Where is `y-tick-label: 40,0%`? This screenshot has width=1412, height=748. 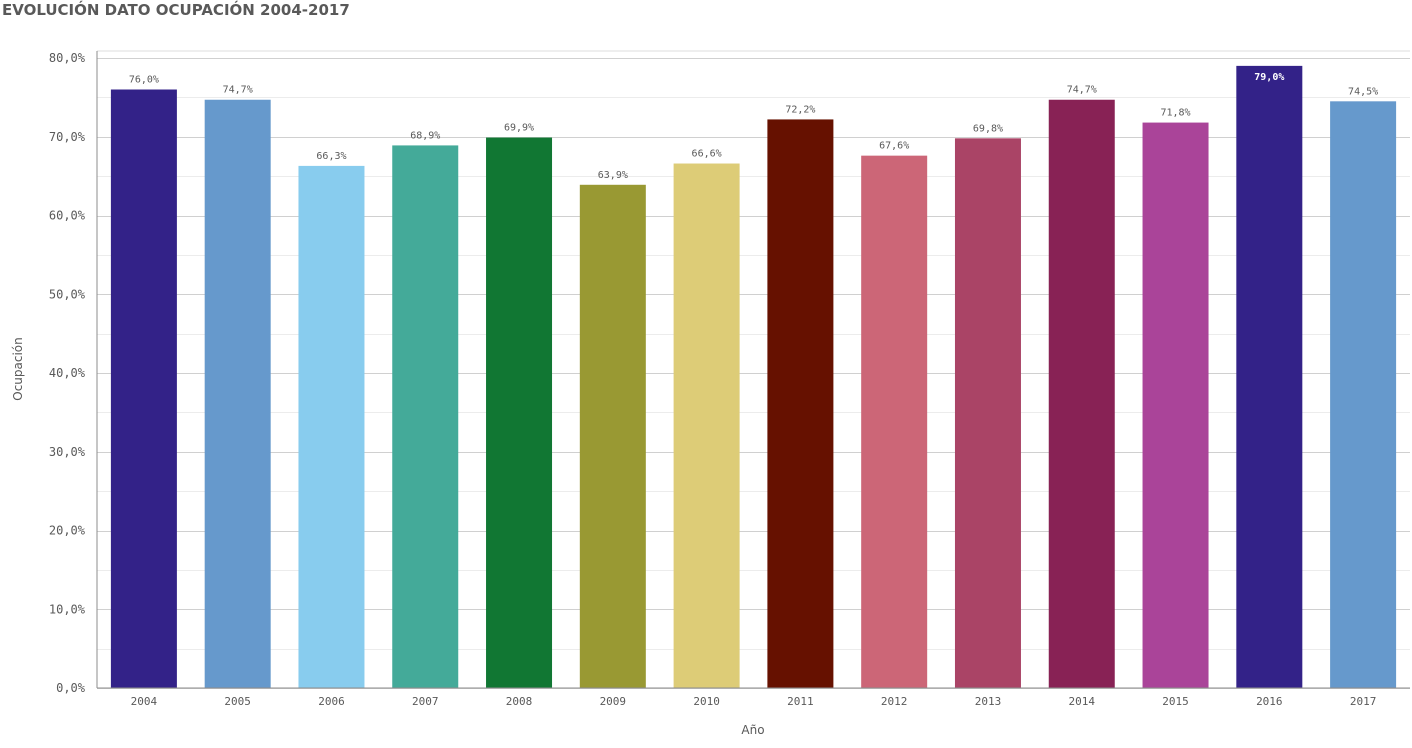 y-tick-label: 40,0% is located at coordinates (67, 373).